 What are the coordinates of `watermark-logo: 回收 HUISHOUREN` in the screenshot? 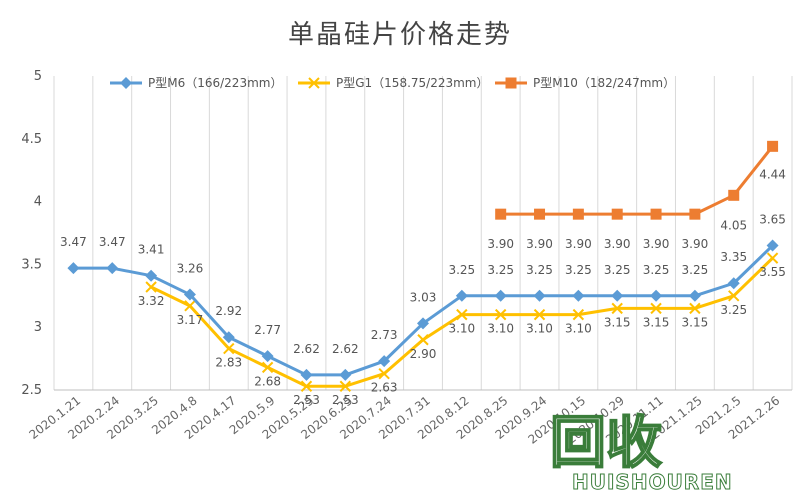 It's located at (669, 448).